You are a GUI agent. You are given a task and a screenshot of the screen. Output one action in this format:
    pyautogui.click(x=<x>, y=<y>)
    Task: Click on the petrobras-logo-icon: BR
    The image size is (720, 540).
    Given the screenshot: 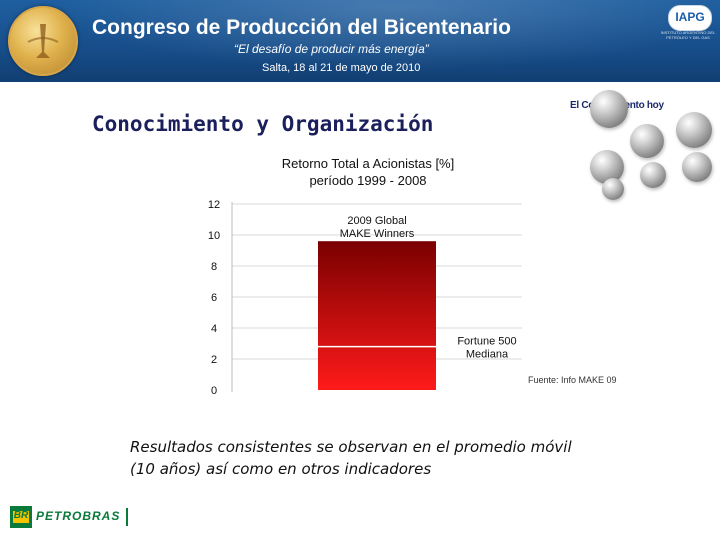 What is the action you would take?
    pyautogui.click(x=21, y=517)
    